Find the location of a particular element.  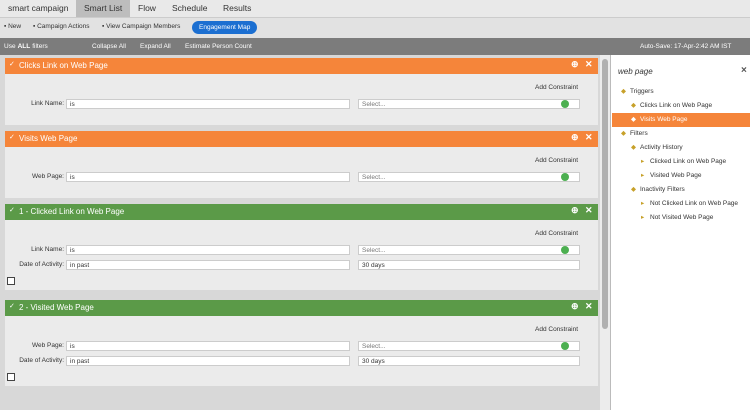

filter-bar-button: Collapse All is located at coordinates (109, 46).